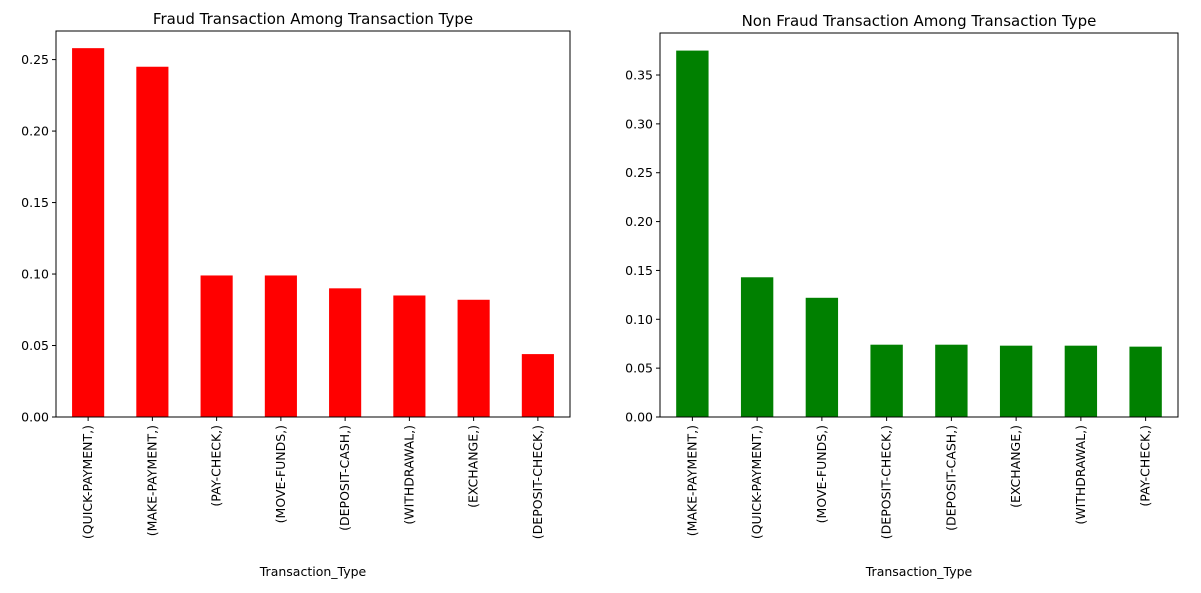  Describe the element at coordinates (1080, 475) in the screenshot. I see `non-fraud-x-tick-label: (WITHDRAWAL,)` at that location.